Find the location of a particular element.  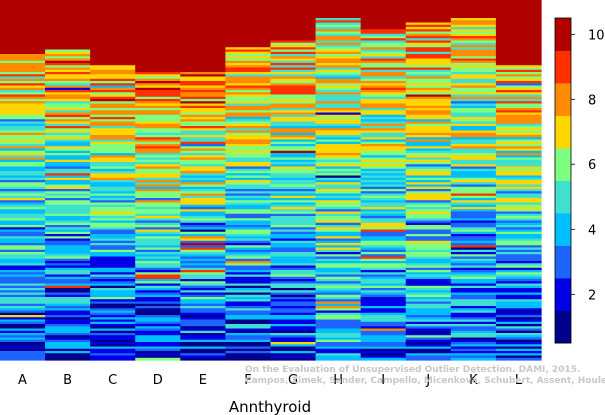

column-label-G: G is located at coordinates (293, 380).